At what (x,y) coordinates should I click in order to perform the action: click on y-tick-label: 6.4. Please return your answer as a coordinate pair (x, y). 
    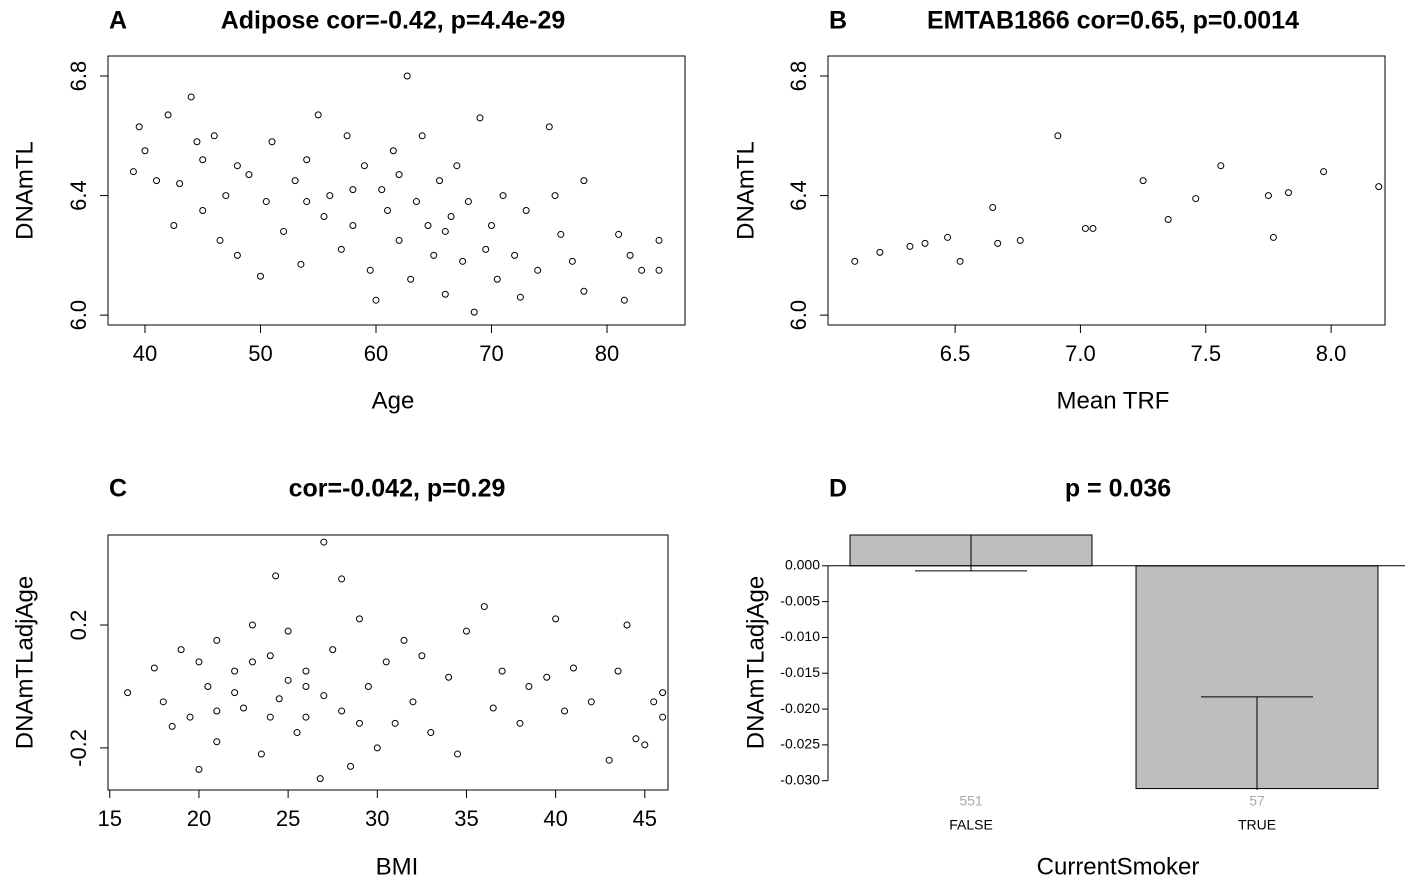
    Looking at the image, I should click on (78, 195).